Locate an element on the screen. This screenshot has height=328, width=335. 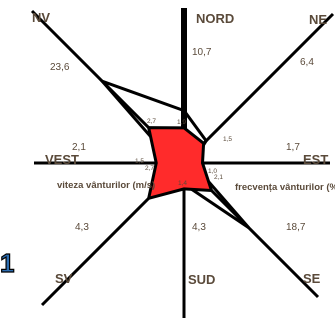
speed-label-nord: 1,9 is located at coordinates (181, 122).